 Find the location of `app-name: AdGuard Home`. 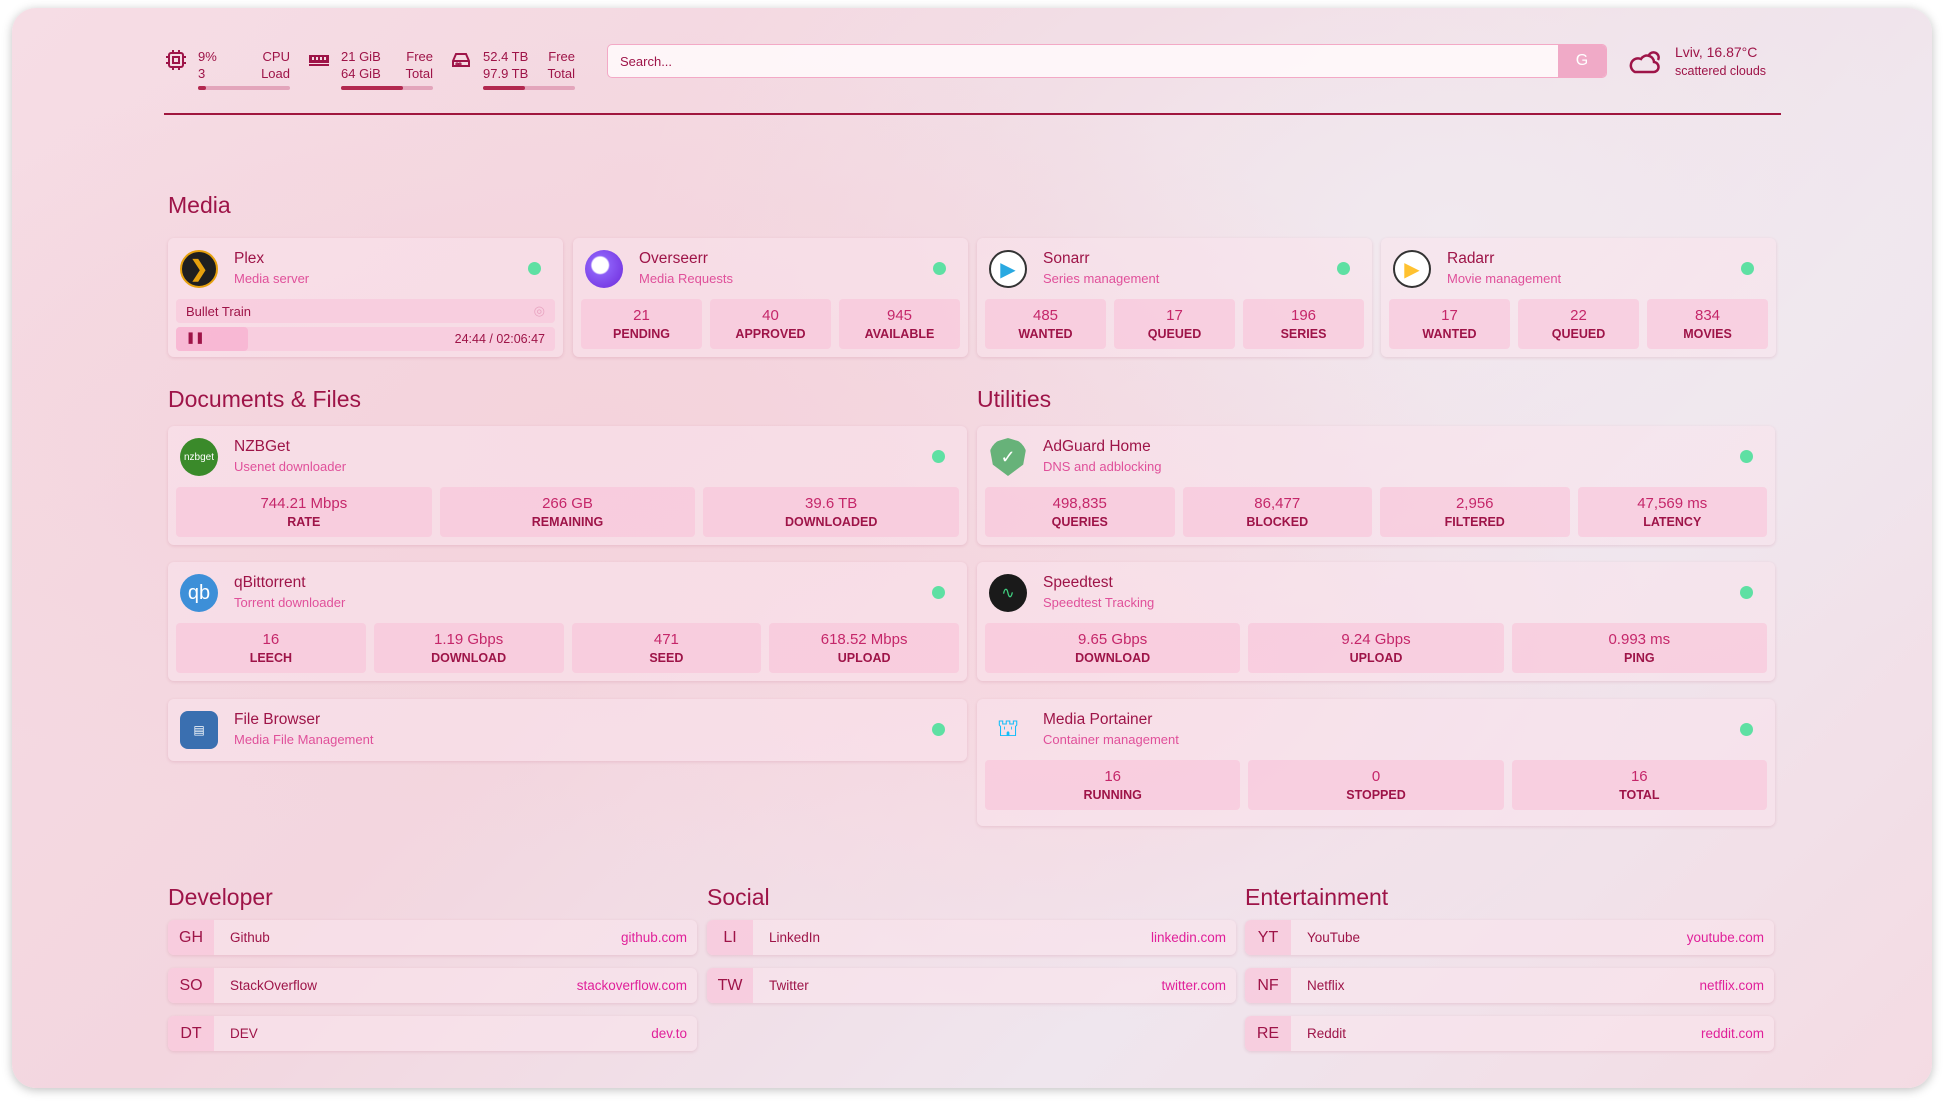

app-name: AdGuard Home is located at coordinates (1097, 446).